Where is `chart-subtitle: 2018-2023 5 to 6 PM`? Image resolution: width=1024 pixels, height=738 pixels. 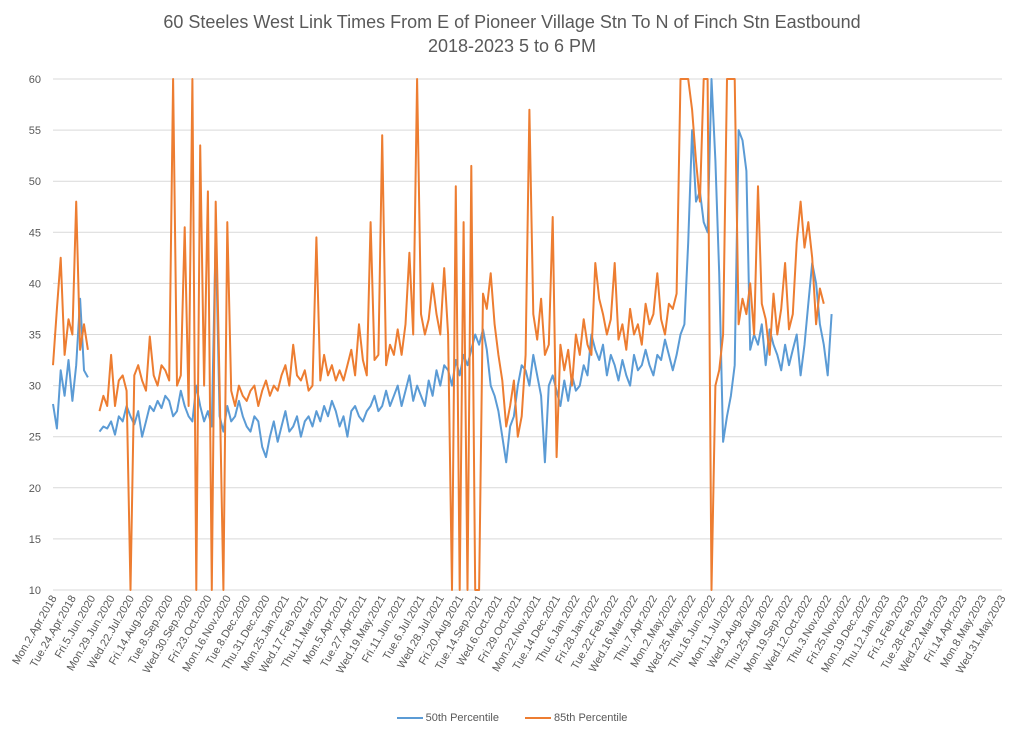
chart-subtitle: 2018-2023 5 to 6 PM is located at coordinates (512, 46).